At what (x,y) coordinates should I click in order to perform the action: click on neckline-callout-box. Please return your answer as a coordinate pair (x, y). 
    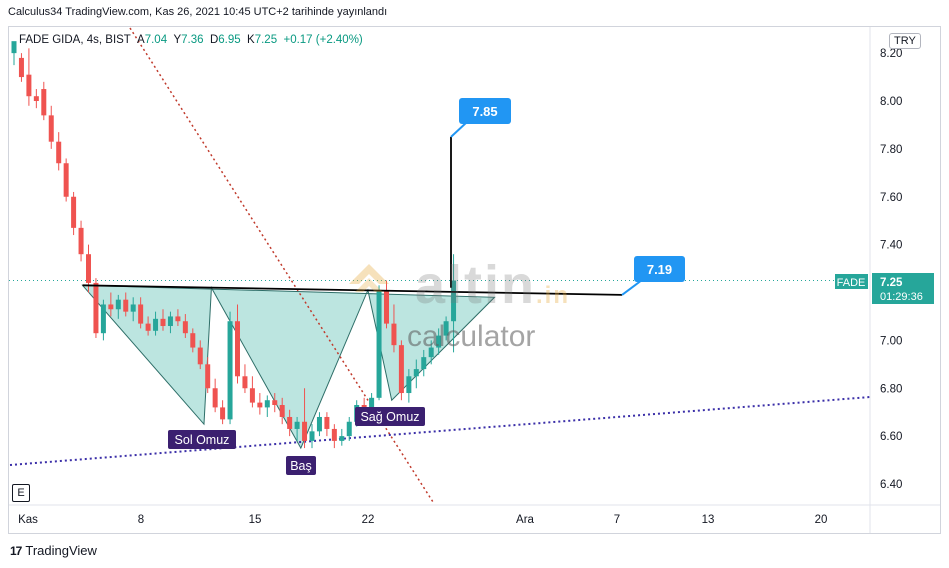
    Looking at the image, I should click on (659, 269).